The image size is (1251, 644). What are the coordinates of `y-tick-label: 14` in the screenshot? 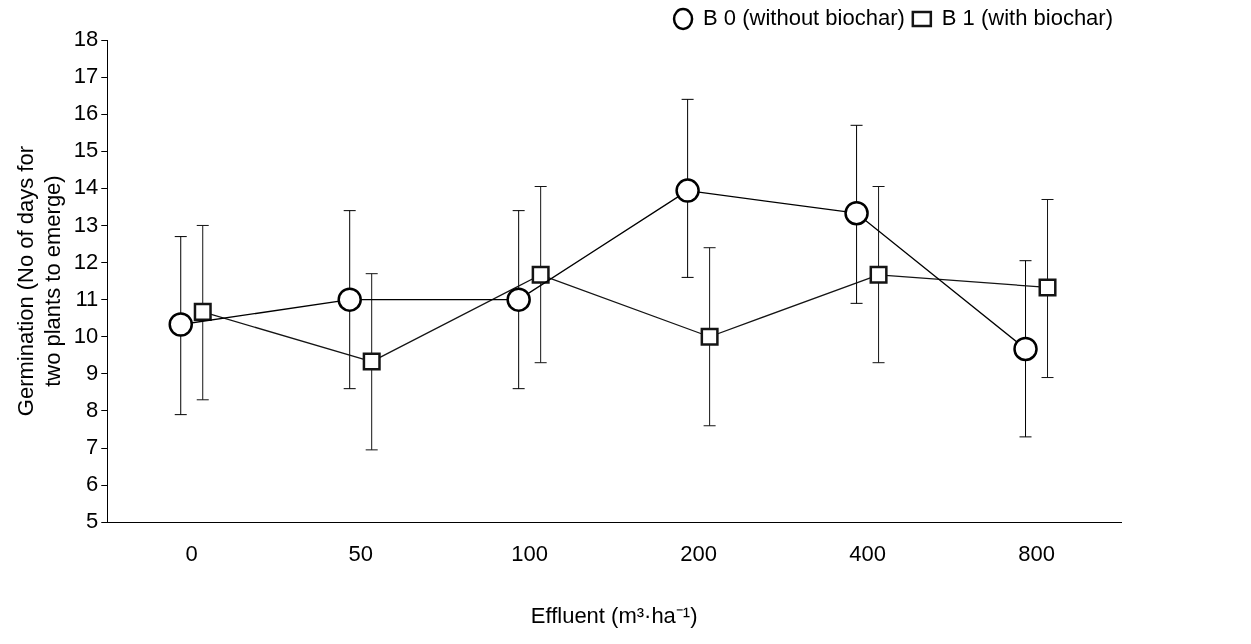 It's located at (86, 187).